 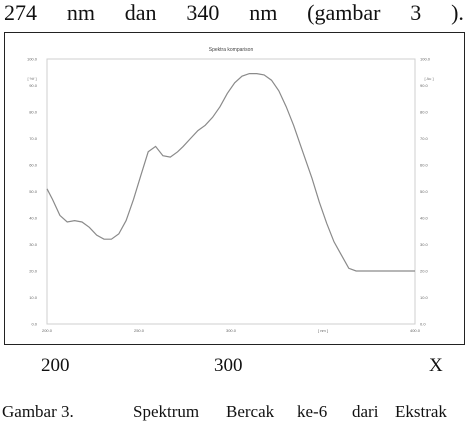 What do you see at coordinates (323, 330) in the screenshot?
I see `x-tick-label: [ nm ]` at bounding box center [323, 330].